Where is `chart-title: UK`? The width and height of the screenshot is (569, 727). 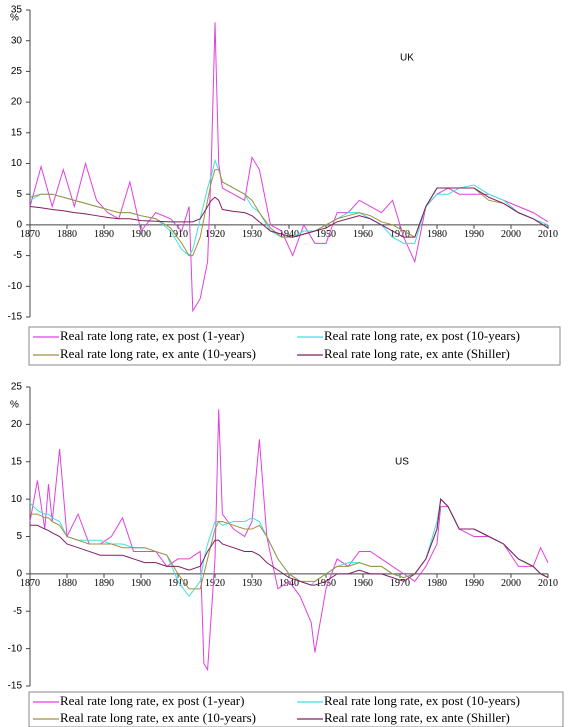 chart-title: UK is located at coordinates (407, 58).